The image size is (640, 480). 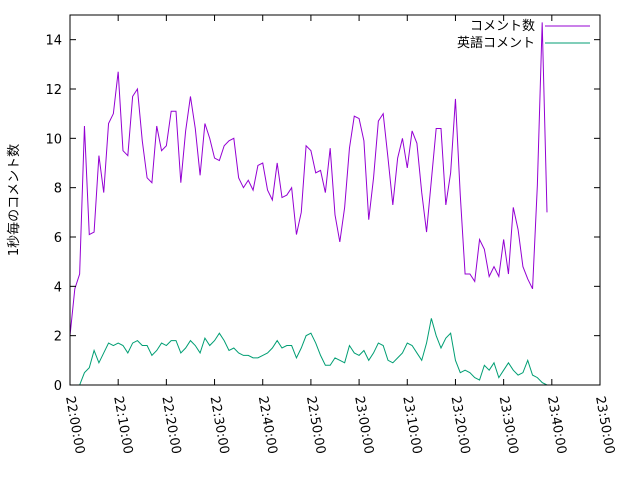 I want to click on x-tick-label: 22:00:00, so click(x=74, y=425).